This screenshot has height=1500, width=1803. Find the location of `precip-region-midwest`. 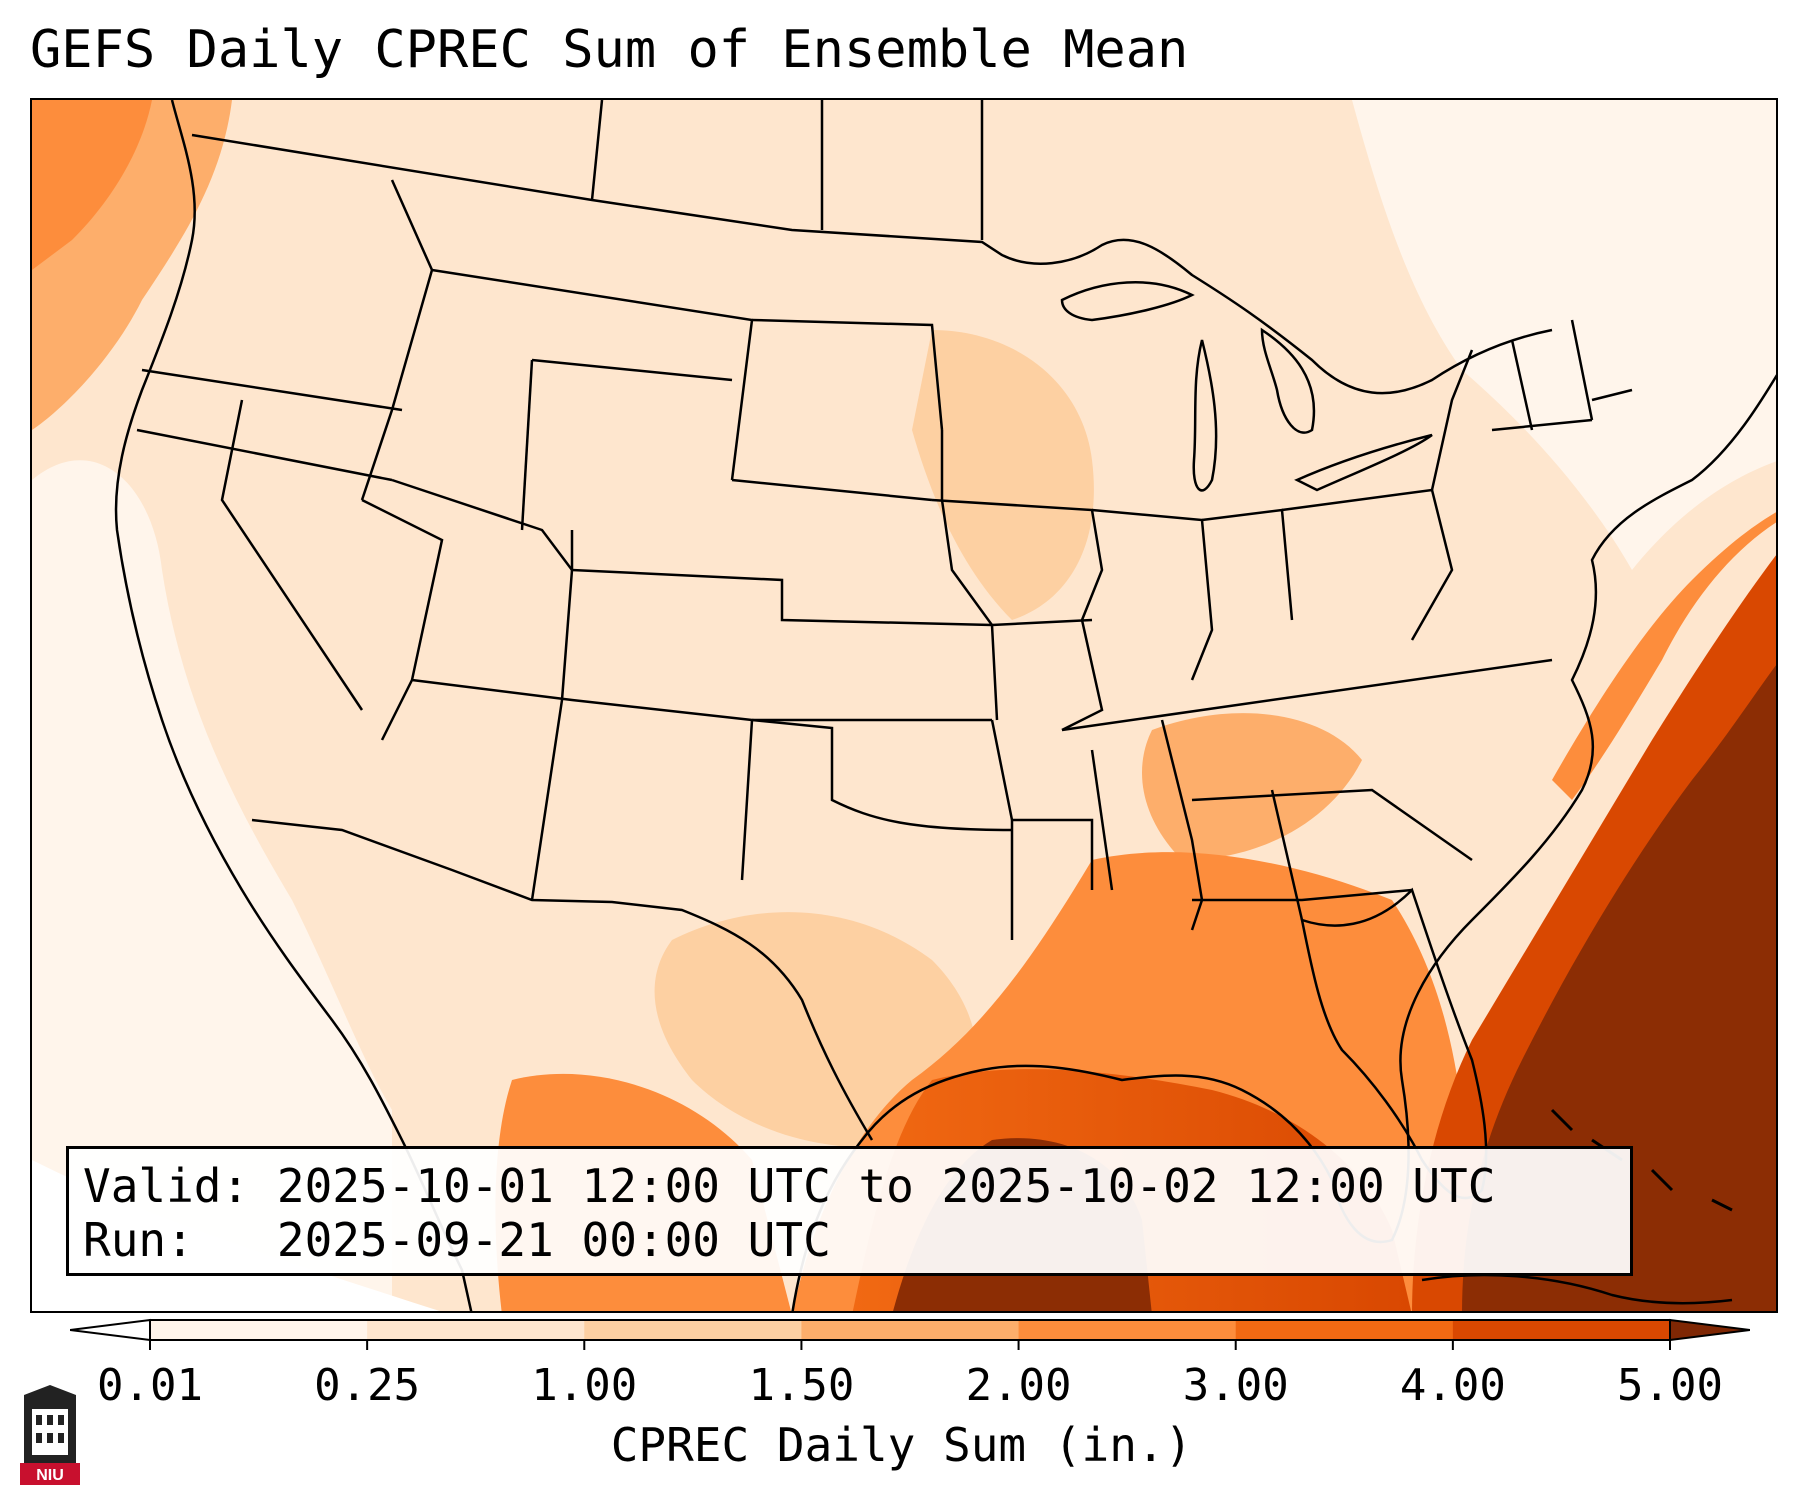

precip-region-midwest is located at coordinates (1003, 475).